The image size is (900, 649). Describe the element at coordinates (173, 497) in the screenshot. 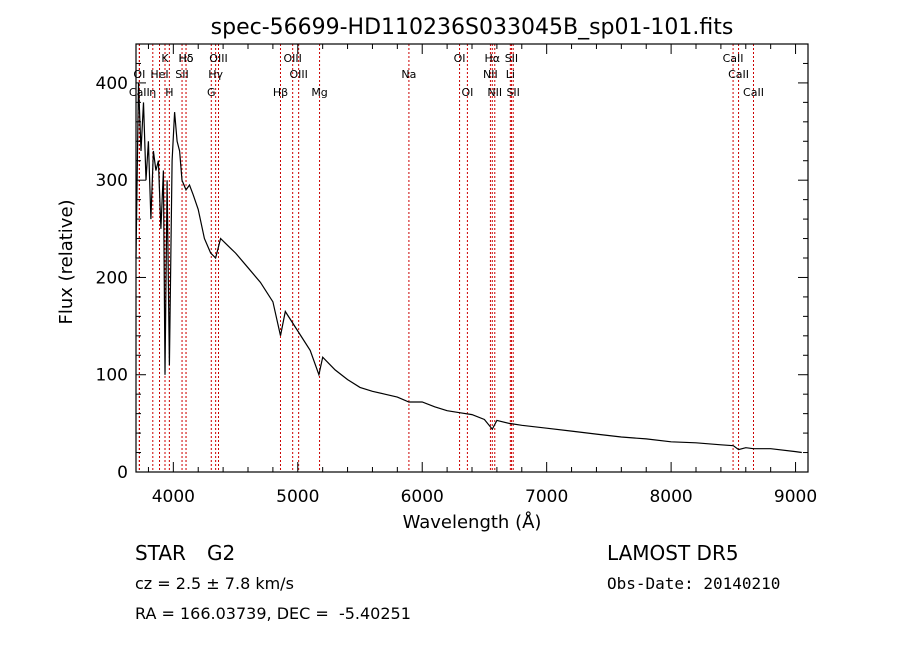

I see `x-tick-label-0: 4000` at that location.